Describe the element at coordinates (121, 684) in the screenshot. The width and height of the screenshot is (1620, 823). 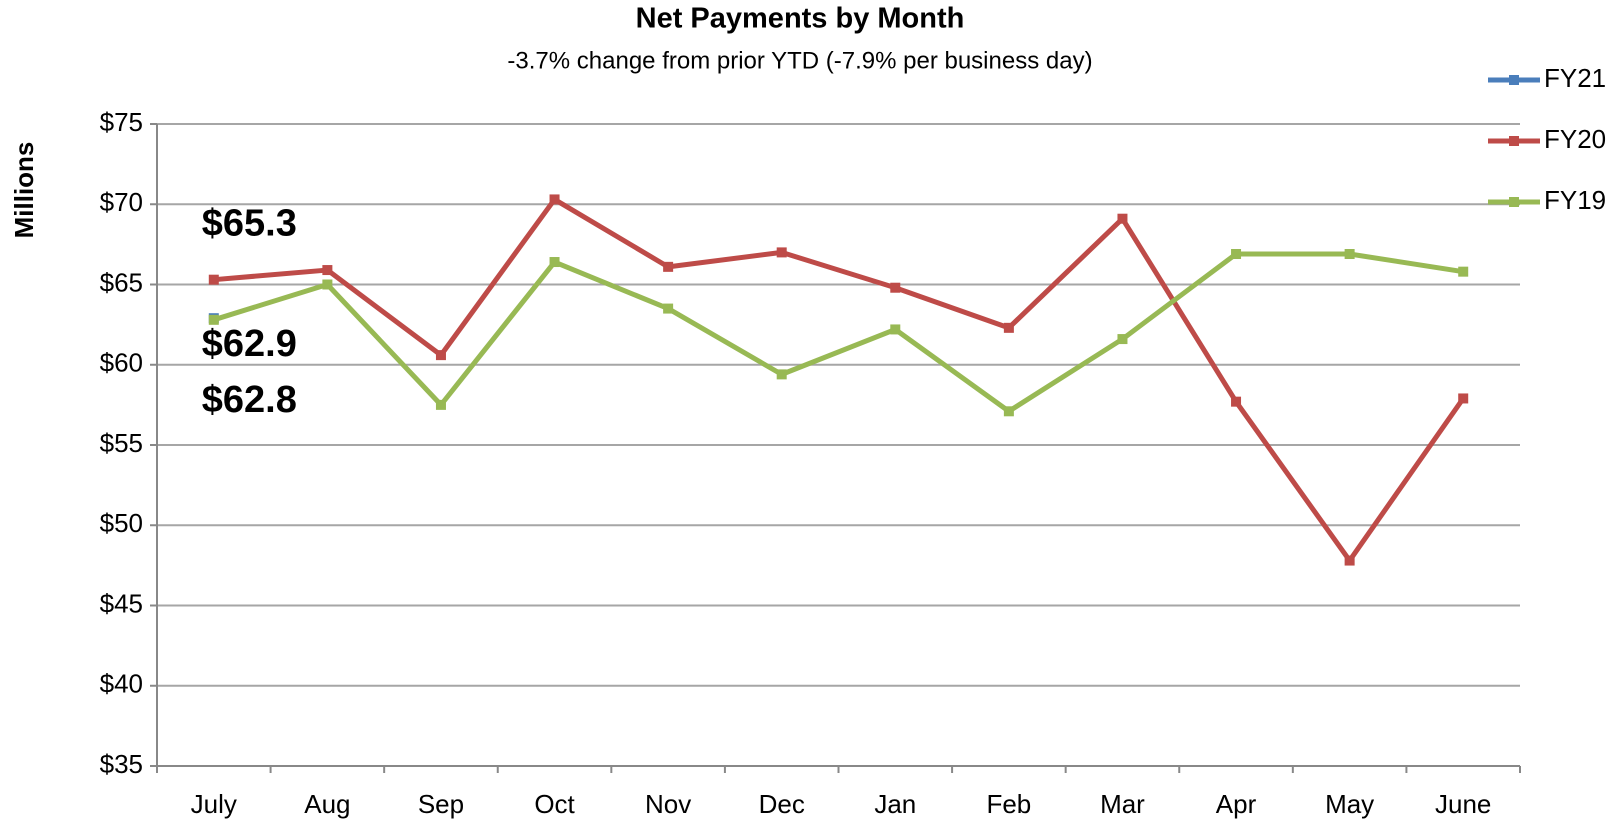
I see `y-tick-label: $40` at that location.